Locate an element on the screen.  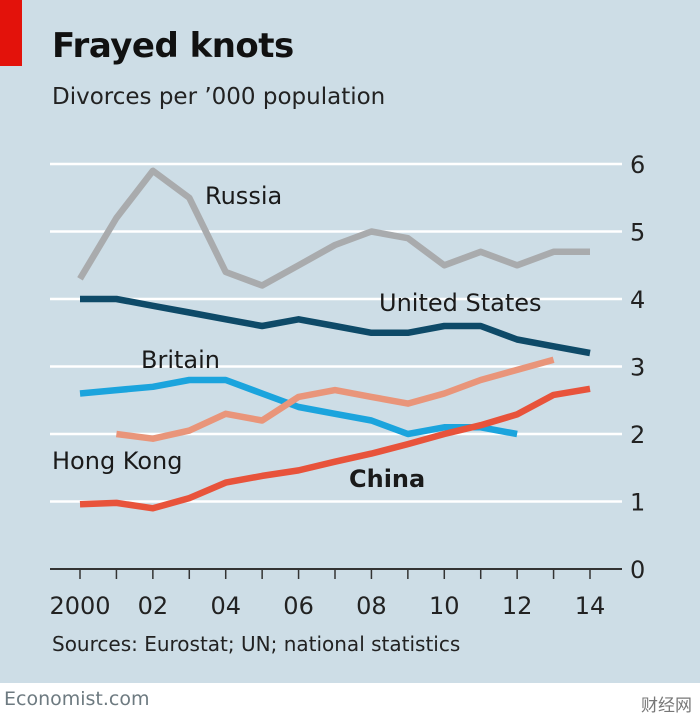
brand-red-tab is located at coordinates (11, 33).